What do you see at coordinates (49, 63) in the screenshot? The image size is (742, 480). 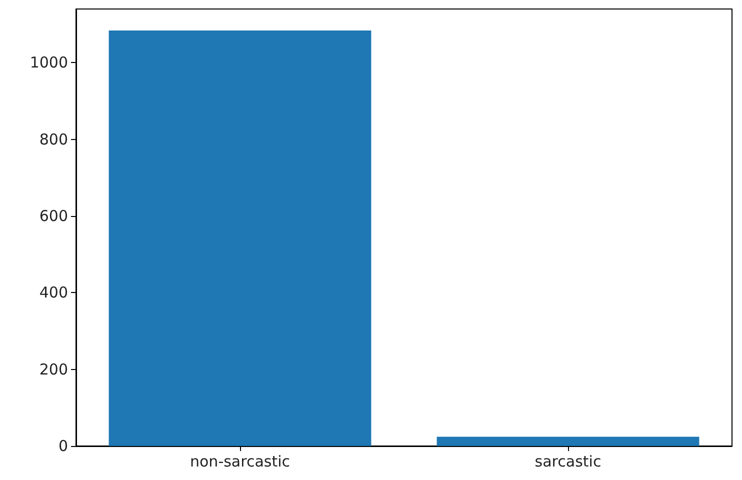 I see `y-tick-label: 1000` at bounding box center [49, 63].